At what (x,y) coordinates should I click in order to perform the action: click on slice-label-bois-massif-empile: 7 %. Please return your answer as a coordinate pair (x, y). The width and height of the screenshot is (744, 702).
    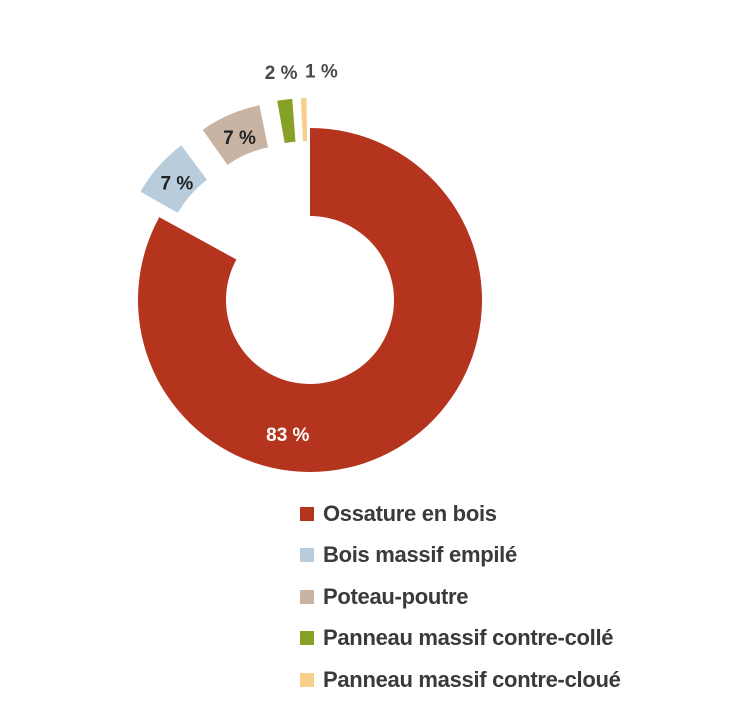
    Looking at the image, I should click on (176, 184).